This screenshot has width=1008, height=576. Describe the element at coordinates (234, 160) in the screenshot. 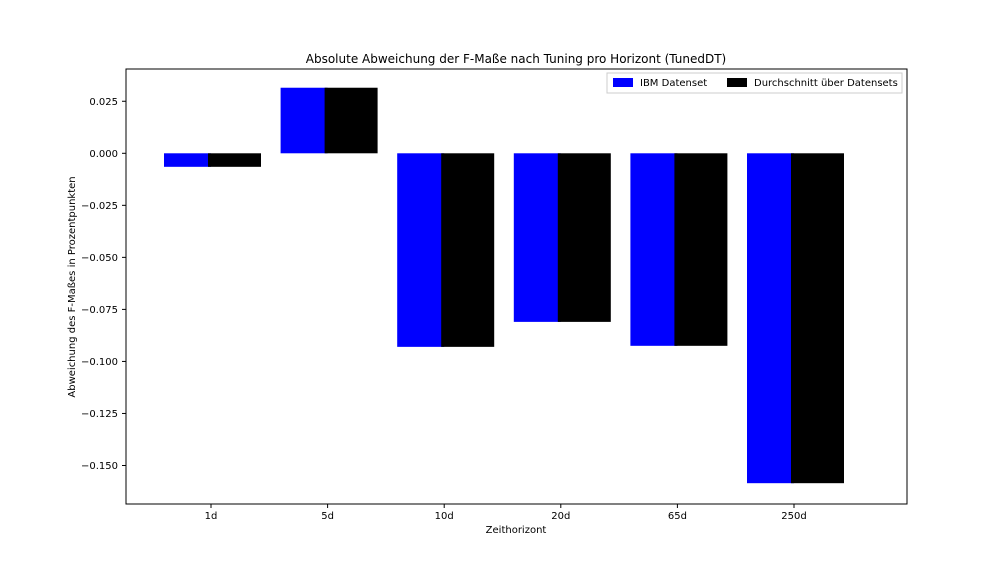

I see `bar-average-1d` at that location.